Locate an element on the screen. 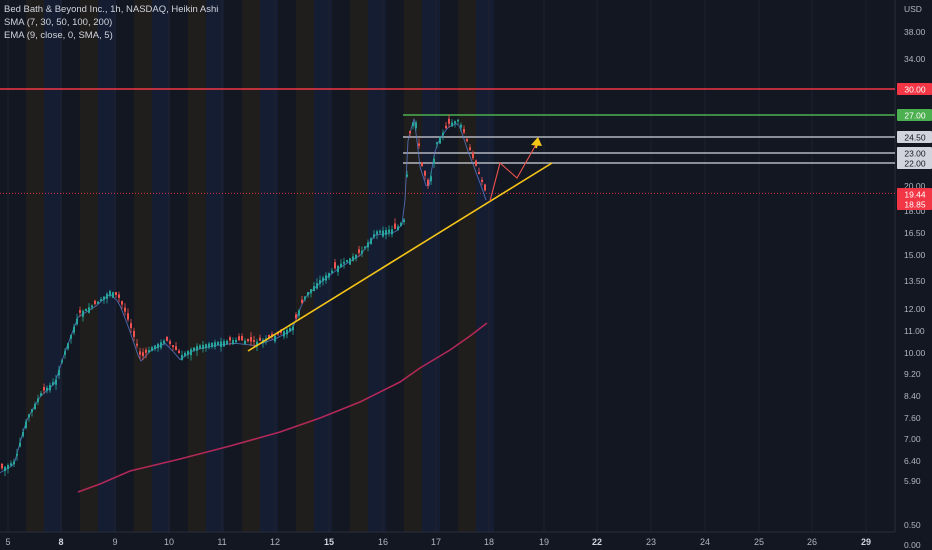 The height and width of the screenshot is (550, 932). currency-label: USD is located at coordinates (913, 9).